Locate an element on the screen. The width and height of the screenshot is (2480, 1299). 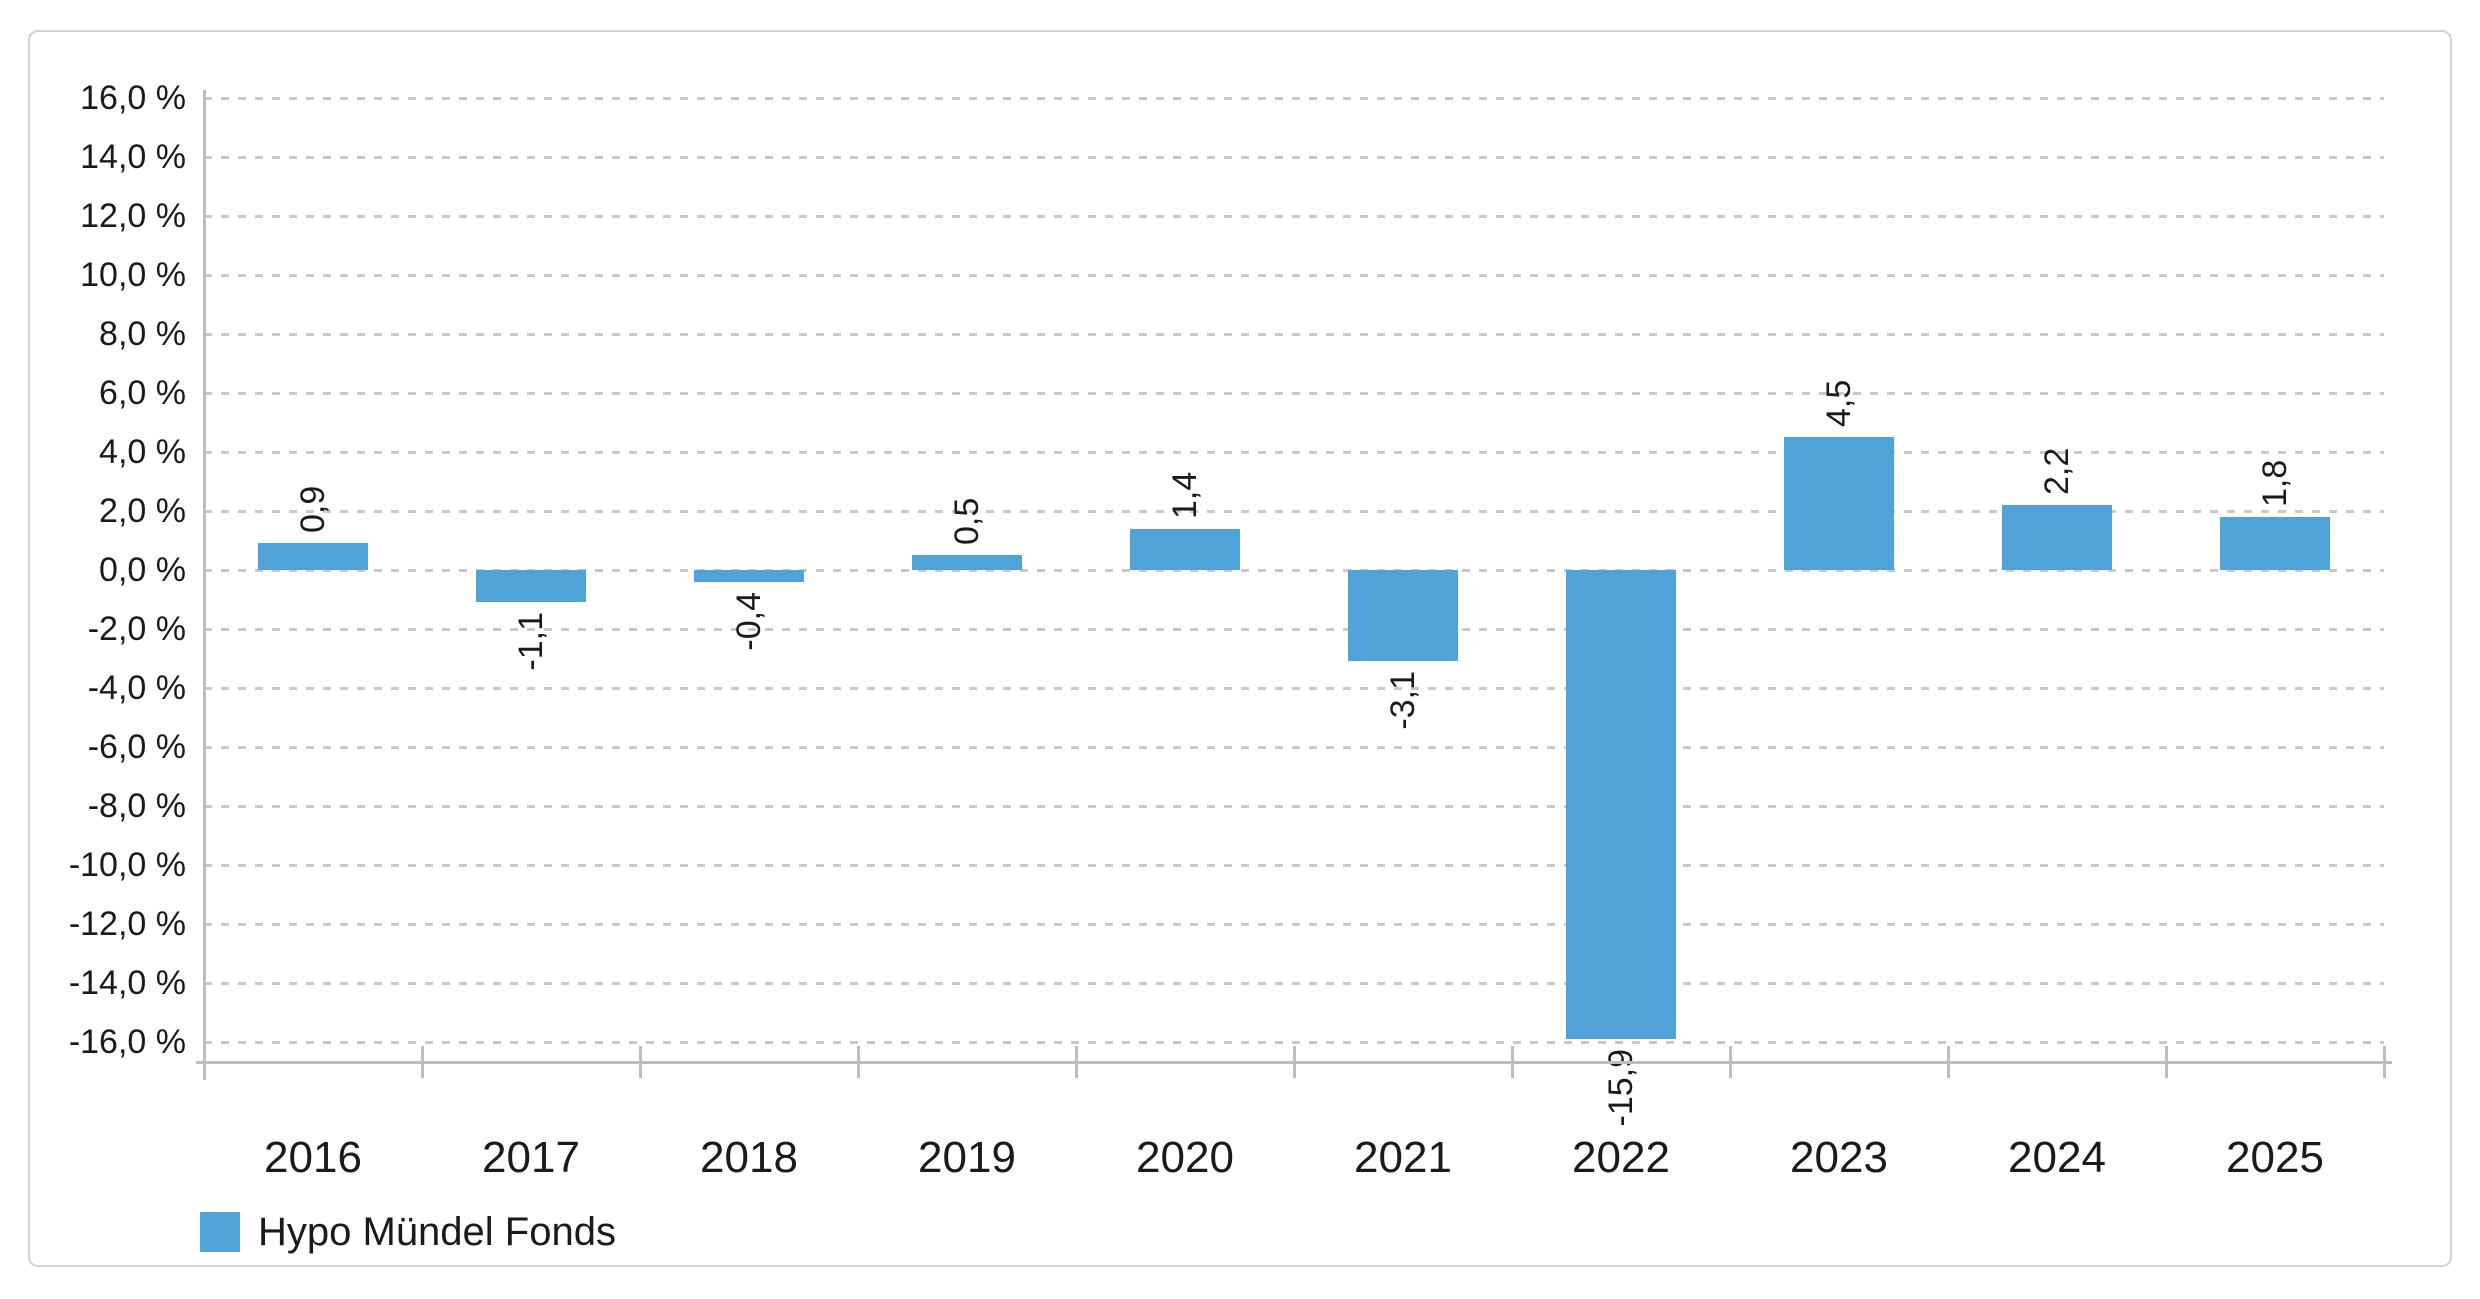
y-axis-tick-label: 0,0 % is located at coordinates (142, 570).